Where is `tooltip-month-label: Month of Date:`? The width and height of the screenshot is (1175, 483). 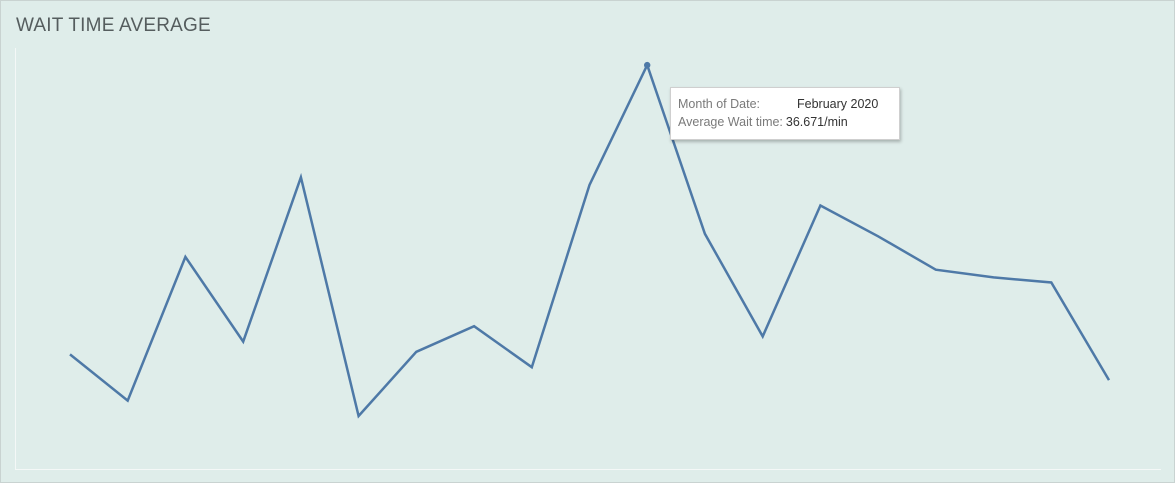
tooltip-month-label: Month of Date: is located at coordinates (719, 104).